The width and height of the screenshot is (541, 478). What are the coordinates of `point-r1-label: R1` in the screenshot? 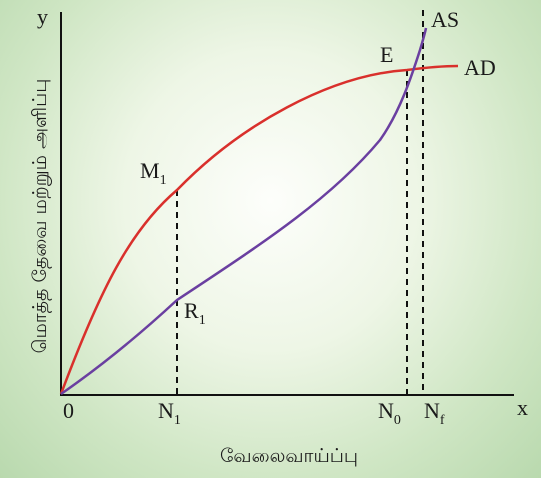 It's located at (195, 313).